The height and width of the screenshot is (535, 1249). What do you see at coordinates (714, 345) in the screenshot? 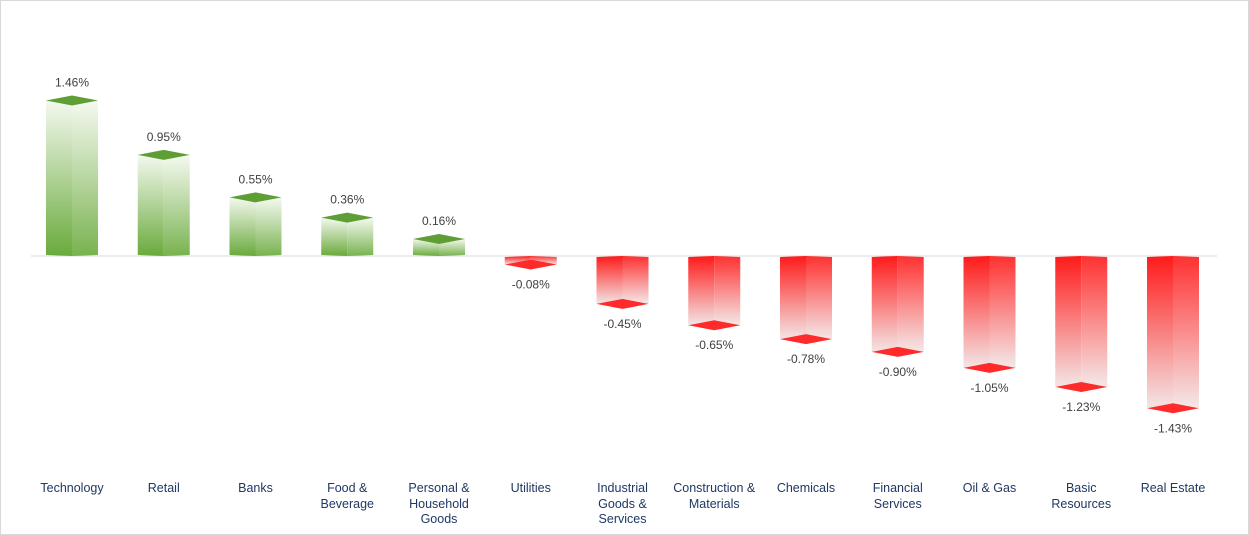
I see `value-label: -0.65%` at bounding box center [714, 345].